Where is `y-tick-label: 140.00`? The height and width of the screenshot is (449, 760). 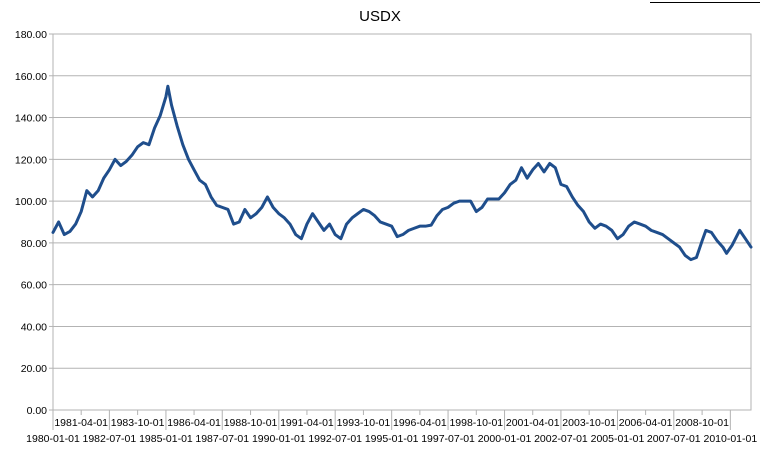 y-tick-label: 140.00 is located at coordinates (31, 119).